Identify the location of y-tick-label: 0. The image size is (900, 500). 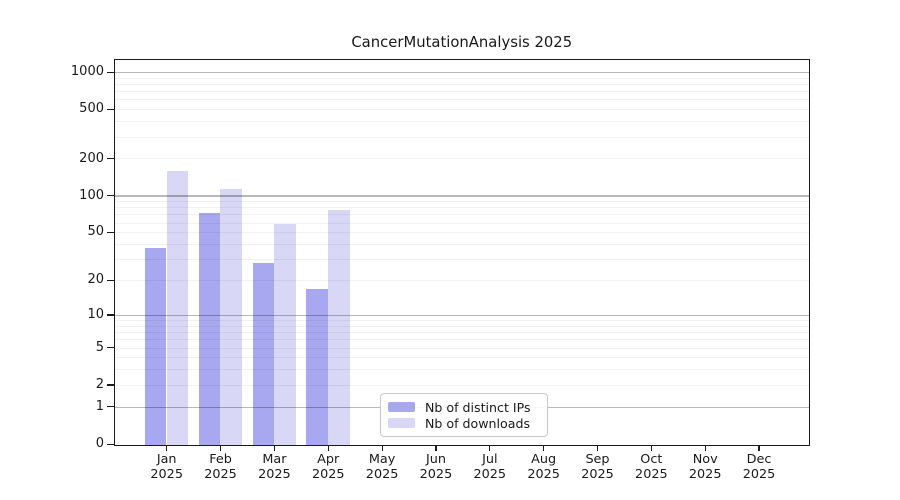
(99, 444).